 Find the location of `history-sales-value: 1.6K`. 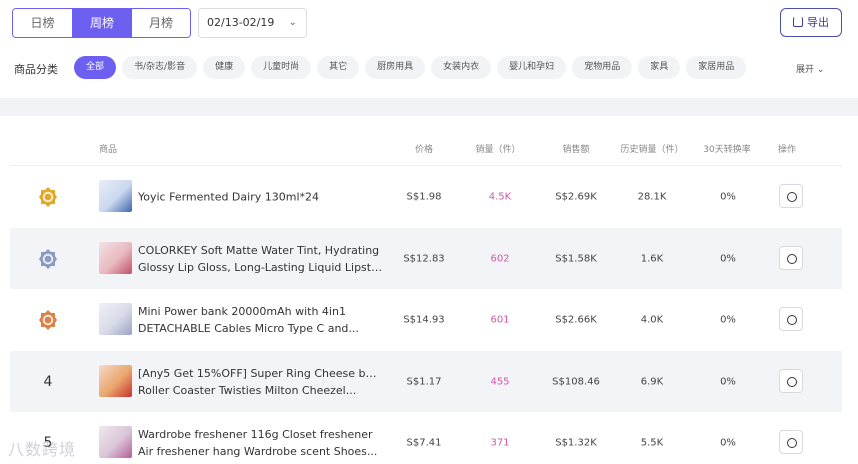

history-sales-value: 1.6K is located at coordinates (652, 258).